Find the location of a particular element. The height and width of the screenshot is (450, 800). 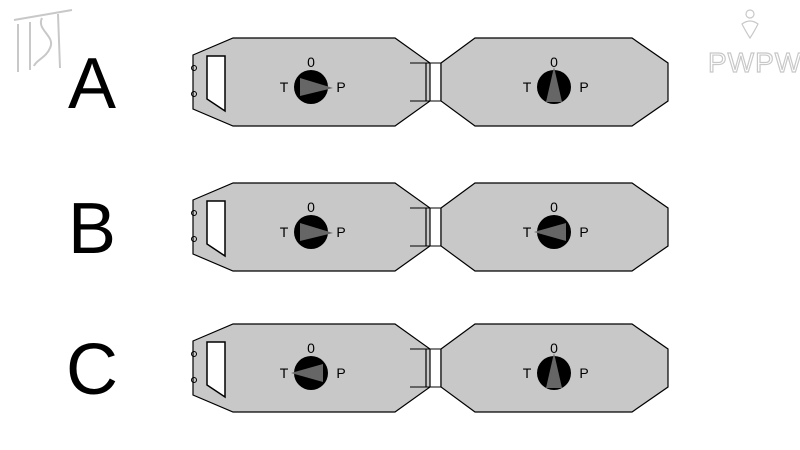

pwpw-logo: PWPW is located at coordinates (753, 44).